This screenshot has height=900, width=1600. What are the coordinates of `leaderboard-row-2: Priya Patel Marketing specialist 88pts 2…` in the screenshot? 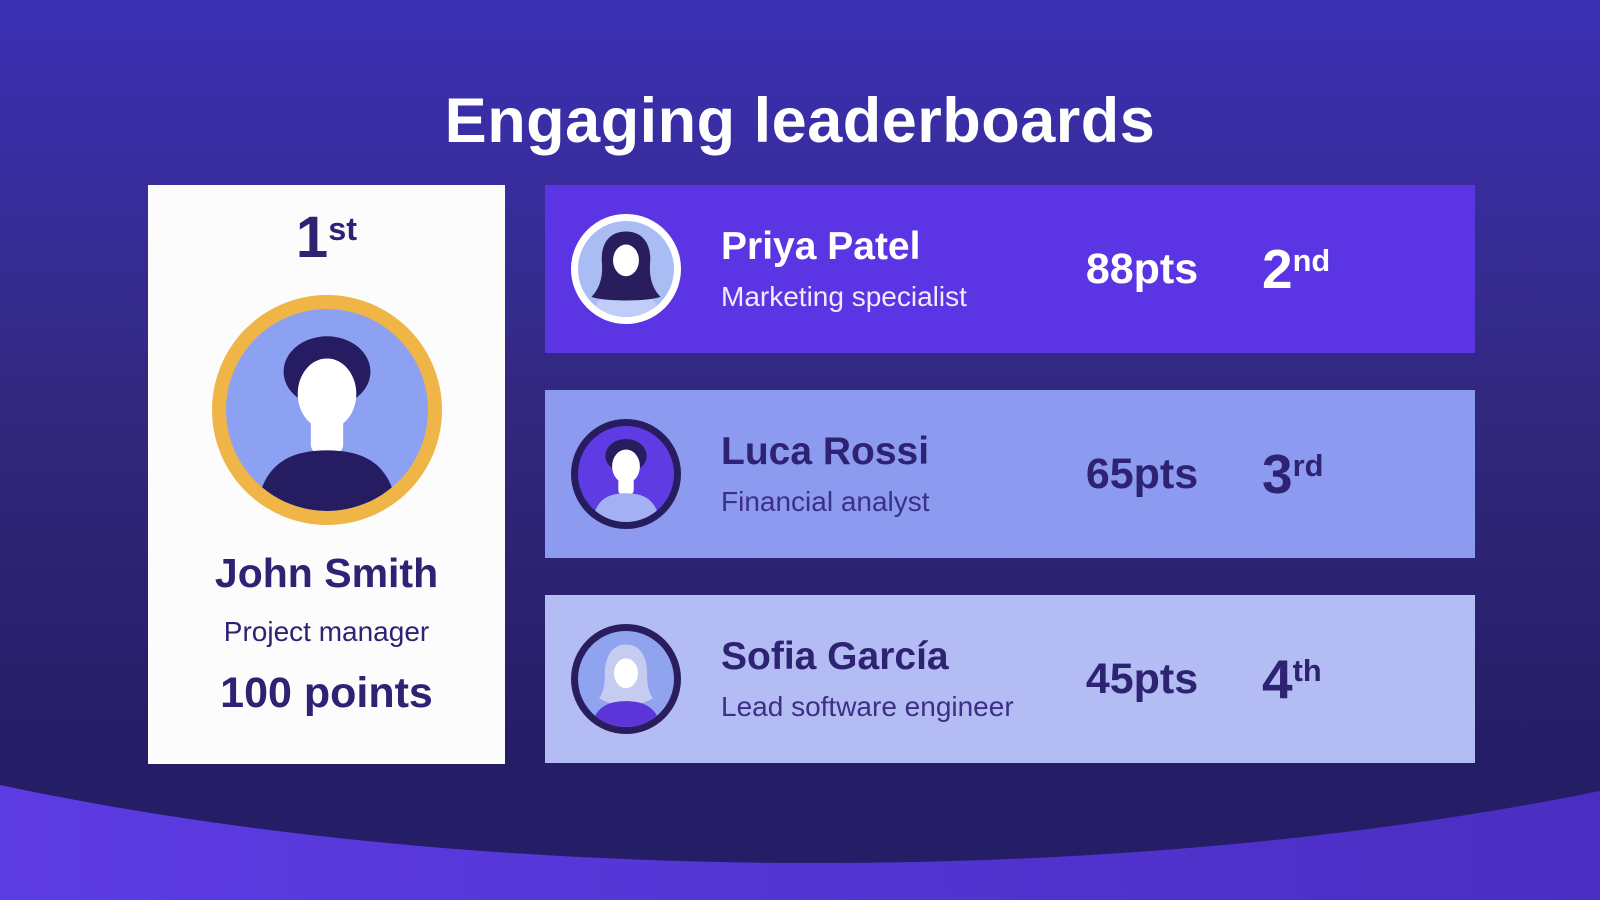 It's located at (1010, 269).